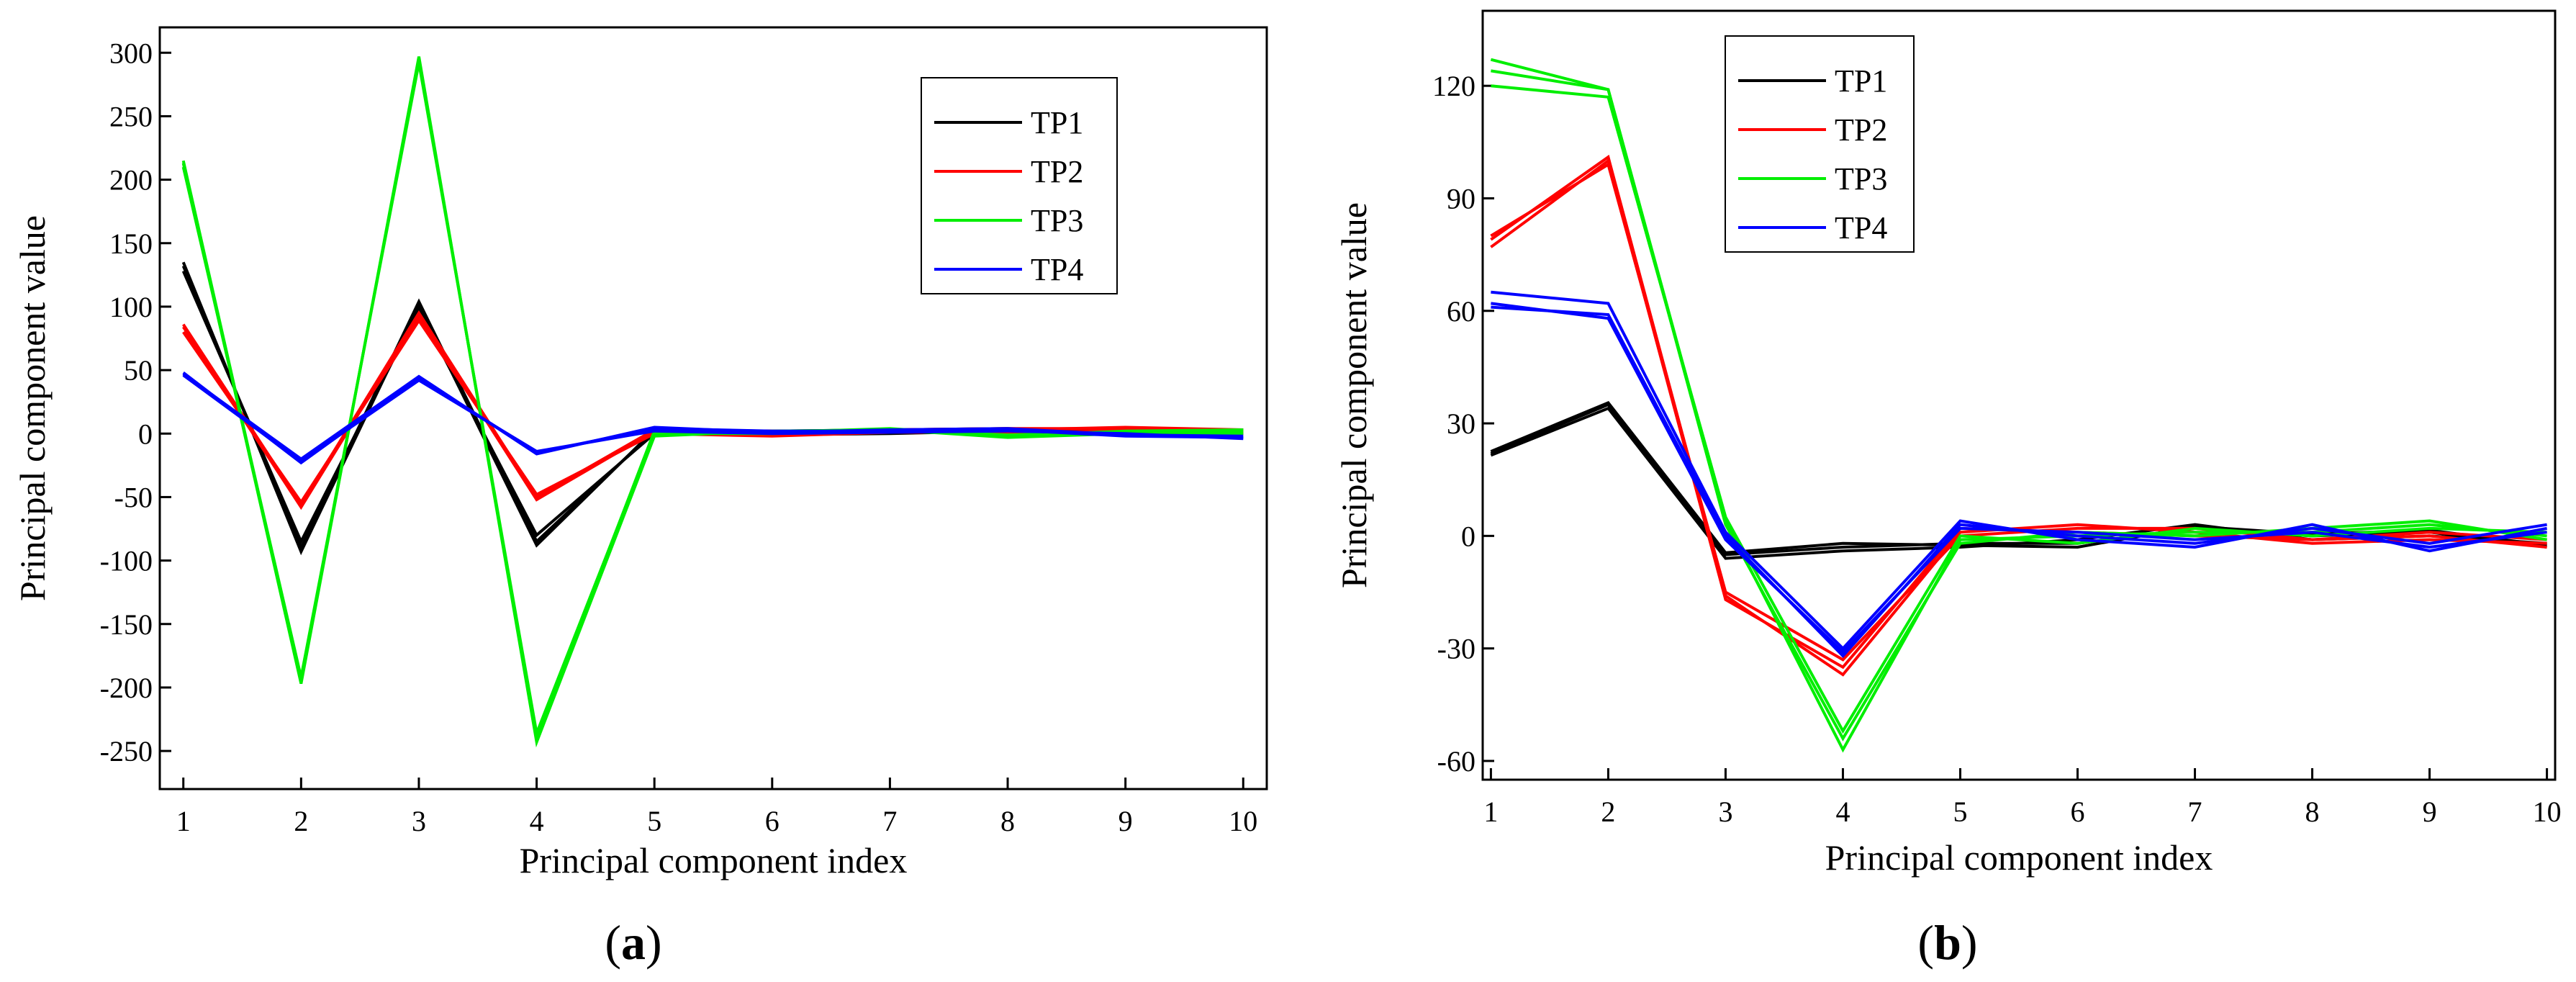  I want to click on legend-label-tp3-a: TP3, so click(1057, 221).